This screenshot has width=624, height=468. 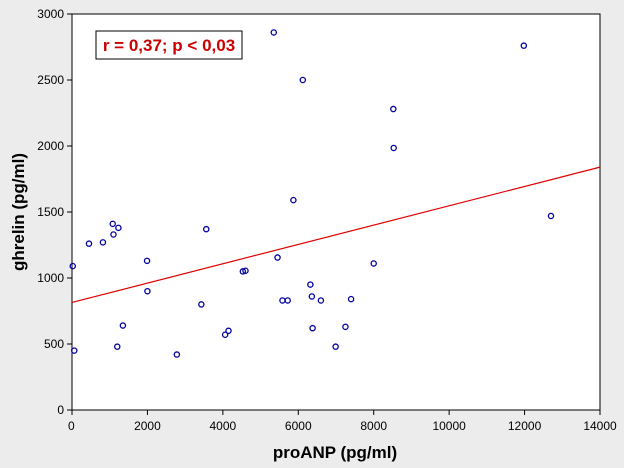 I want to click on y-tick-label: 2500, so click(x=50, y=80).